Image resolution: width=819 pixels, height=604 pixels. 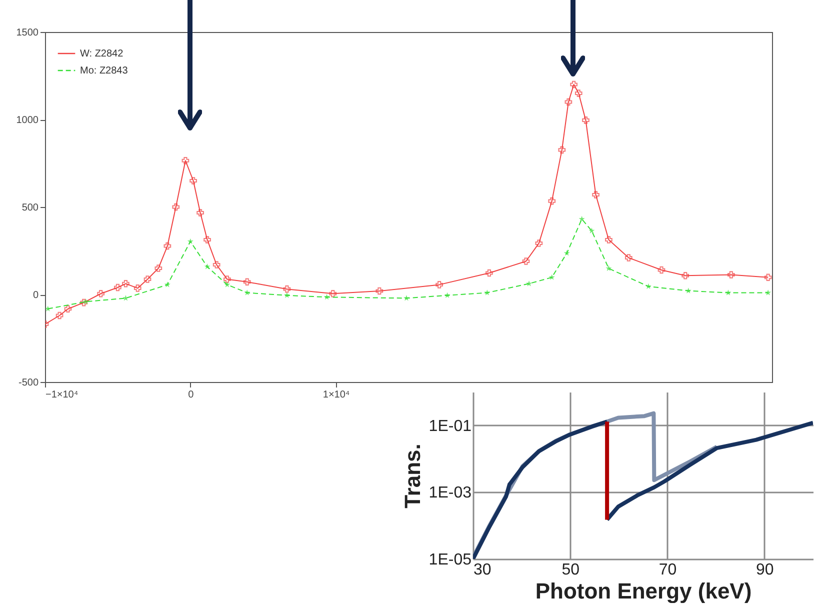 What do you see at coordinates (483, 570) in the screenshot?
I see `x-tick-label: 30` at bounding box center [483, 570].